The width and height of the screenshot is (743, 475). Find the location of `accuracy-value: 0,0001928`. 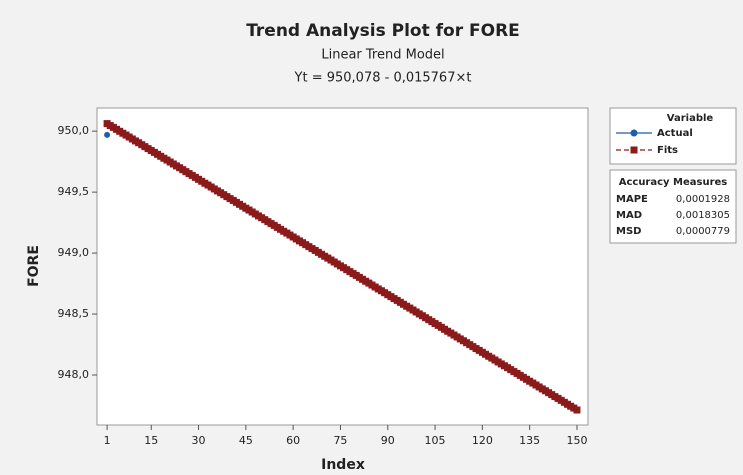

accuracy-value: 0,0001928 is located at coordinates (703, 199).